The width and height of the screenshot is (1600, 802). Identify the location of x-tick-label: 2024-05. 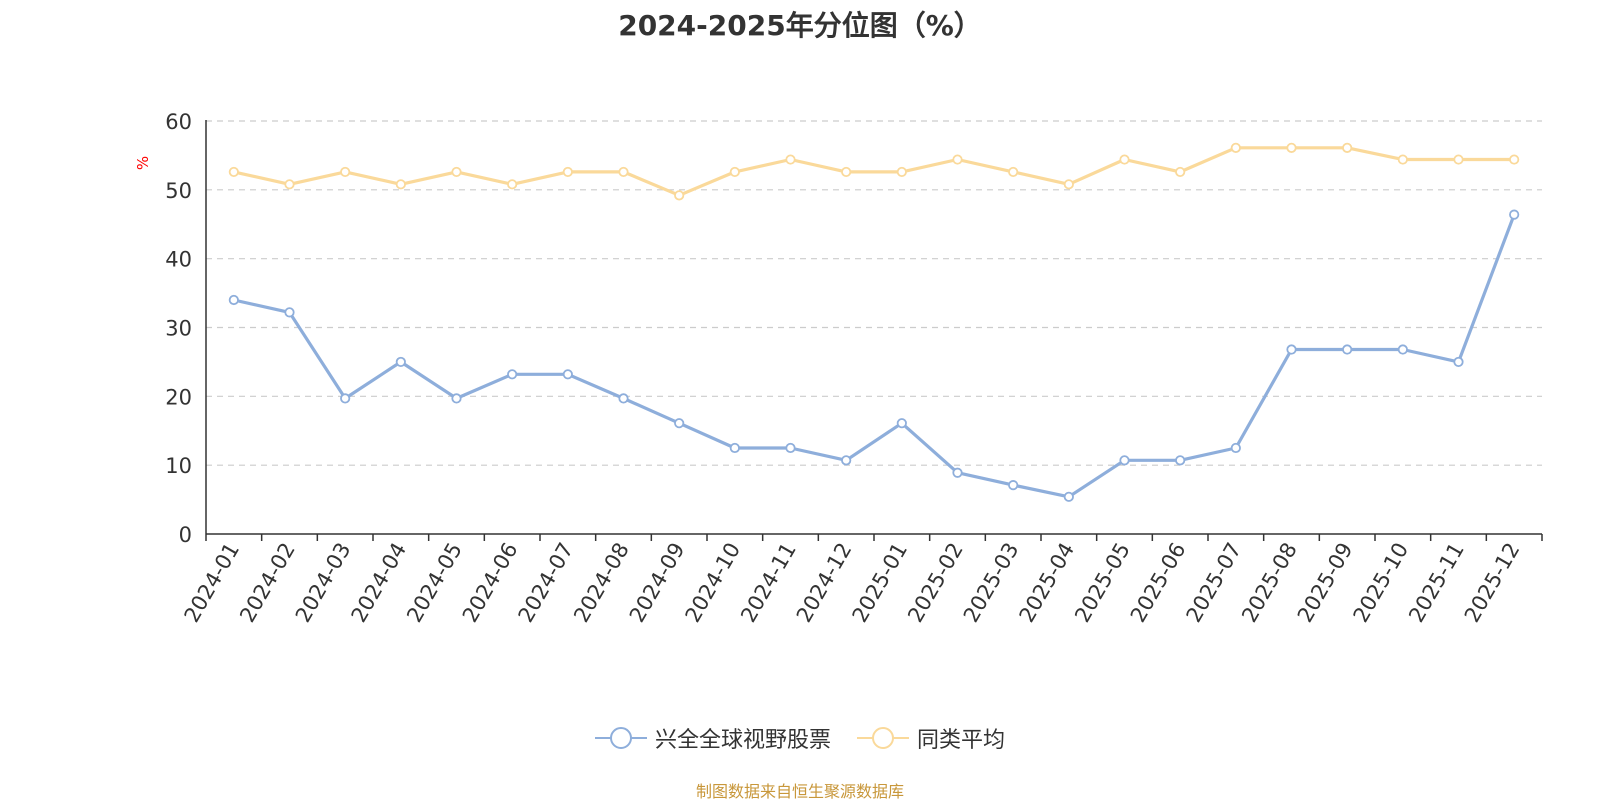
(434, 583).